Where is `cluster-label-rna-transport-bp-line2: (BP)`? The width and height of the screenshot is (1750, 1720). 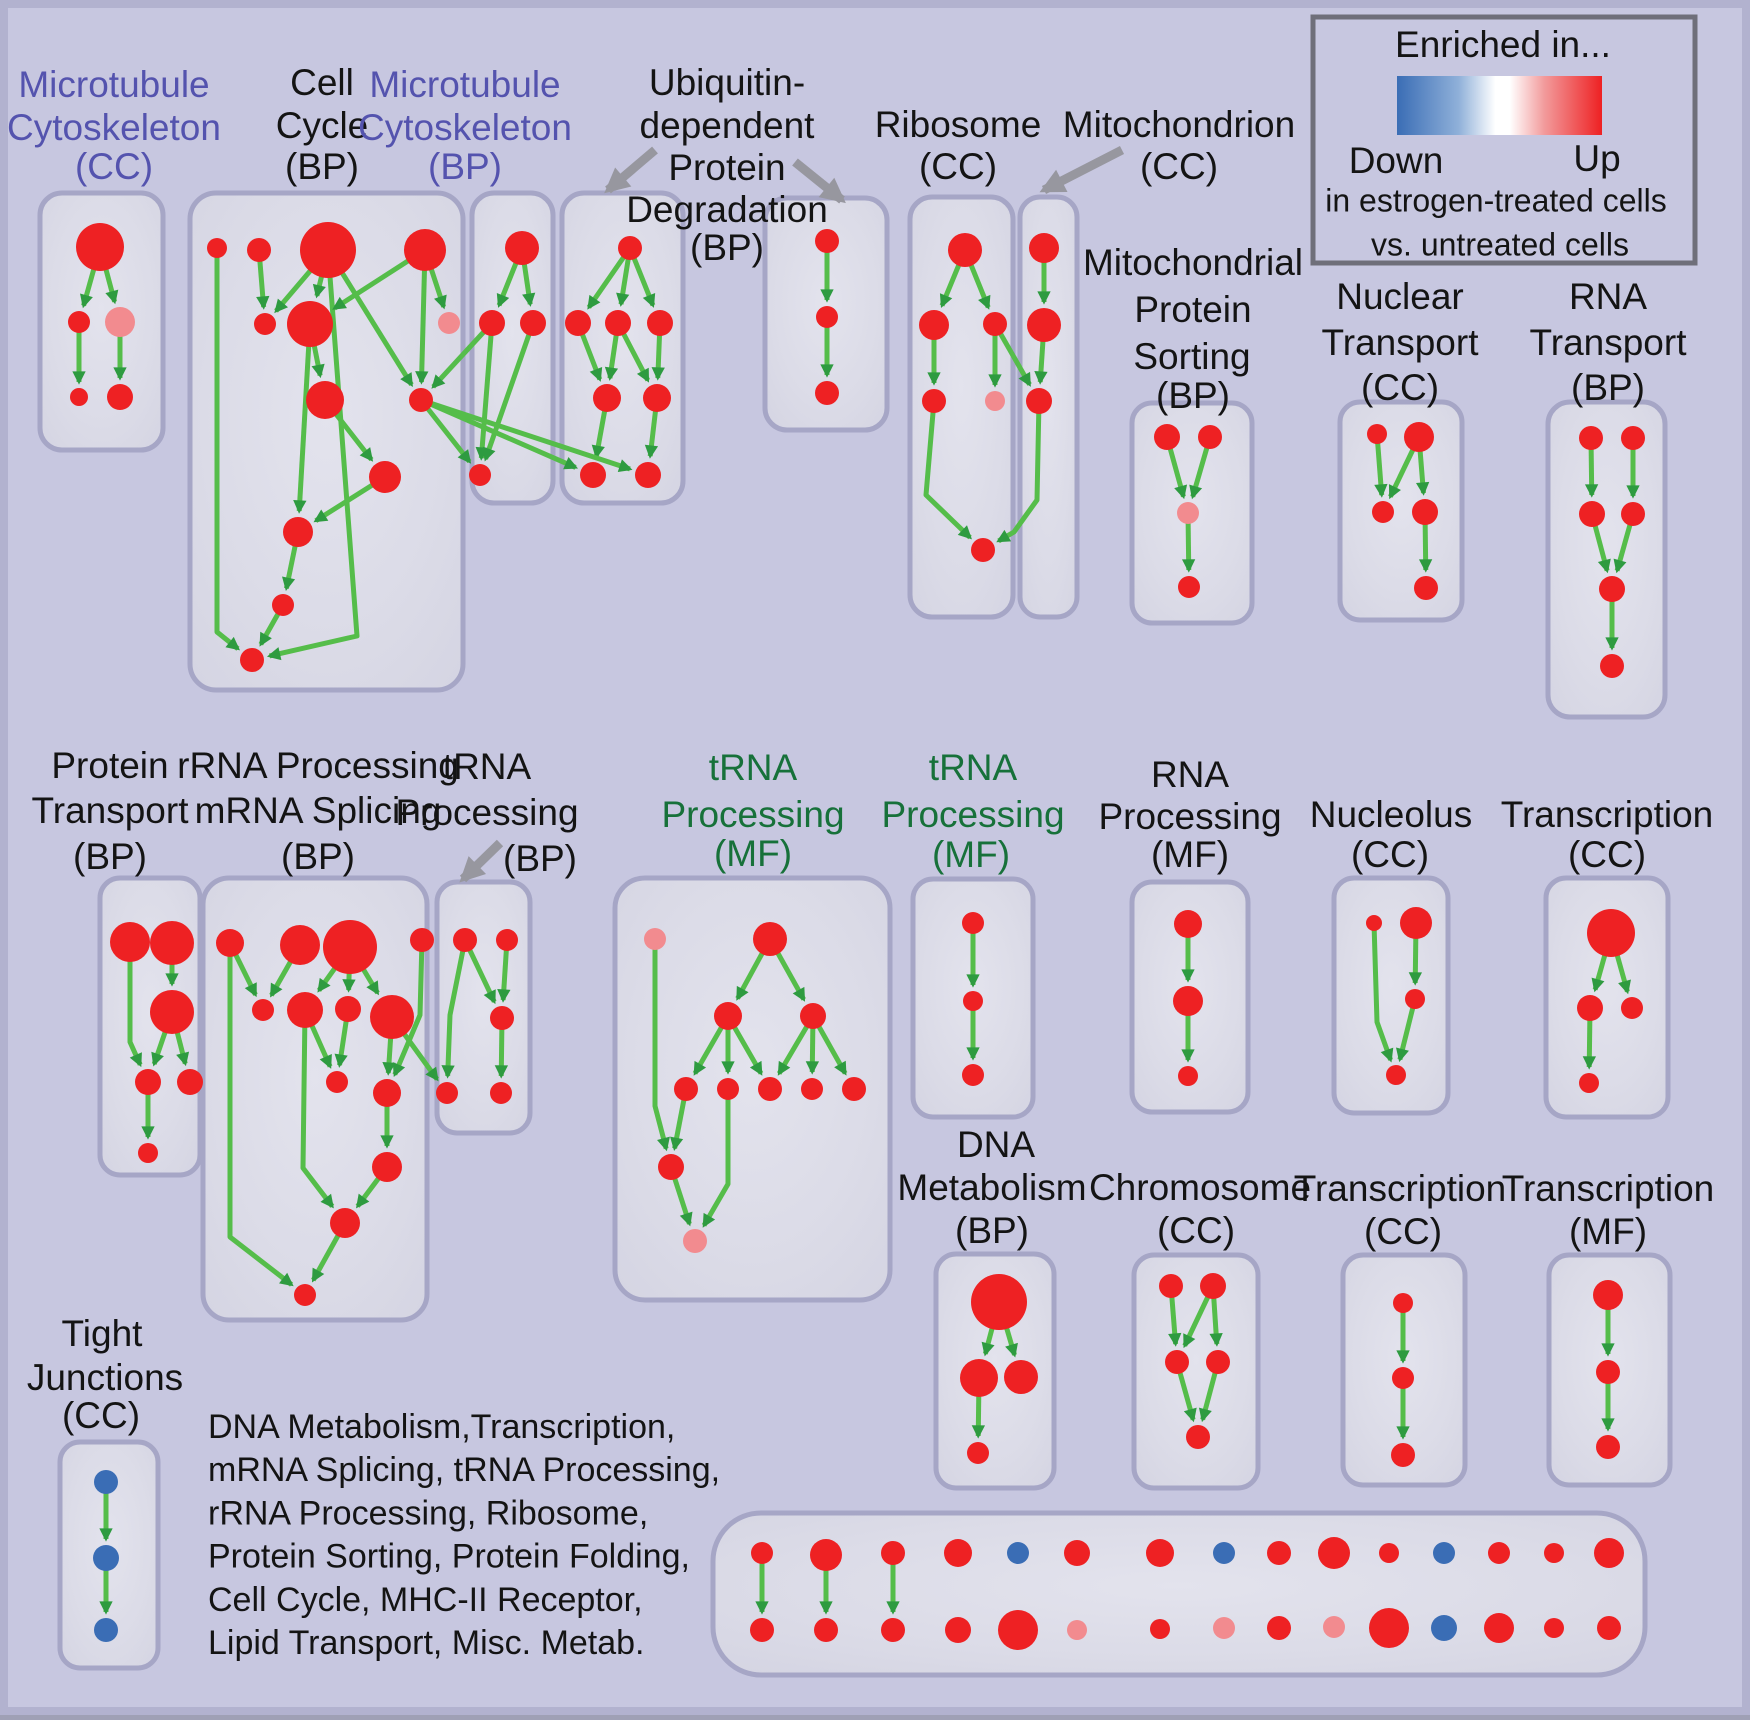 cluster-label-rna-transport-bp-line2: (BP) is located at coordinates (1608, 387).